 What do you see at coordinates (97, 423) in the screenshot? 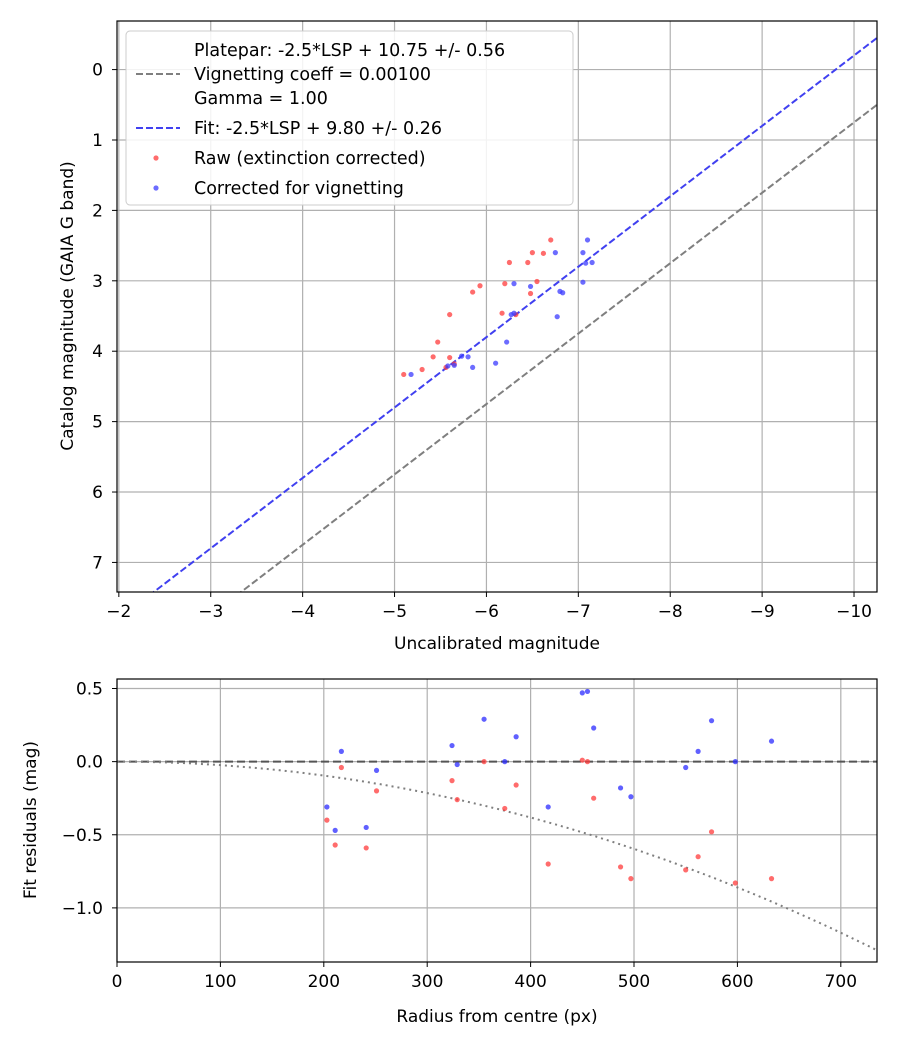
I see `y-tick-label: 5` at bounding box center [97, 423].